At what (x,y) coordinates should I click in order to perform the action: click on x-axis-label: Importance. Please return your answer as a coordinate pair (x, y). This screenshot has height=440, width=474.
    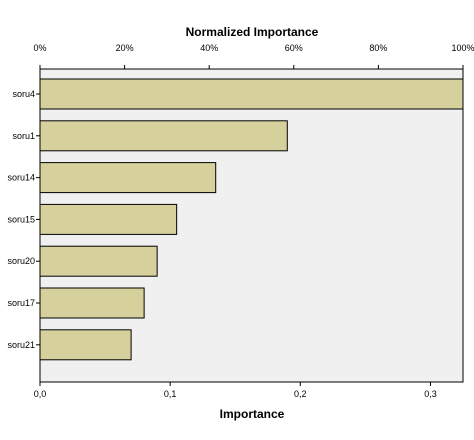
    Looking at the image, I should click on (252, 414).